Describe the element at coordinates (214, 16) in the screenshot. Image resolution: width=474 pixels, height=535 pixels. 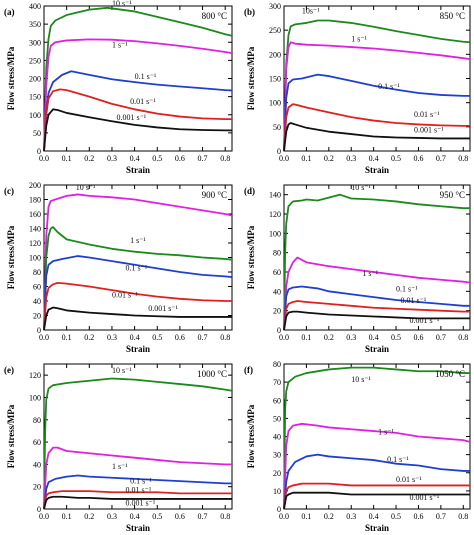
I see `temperature-label: 800 °C` at that location.